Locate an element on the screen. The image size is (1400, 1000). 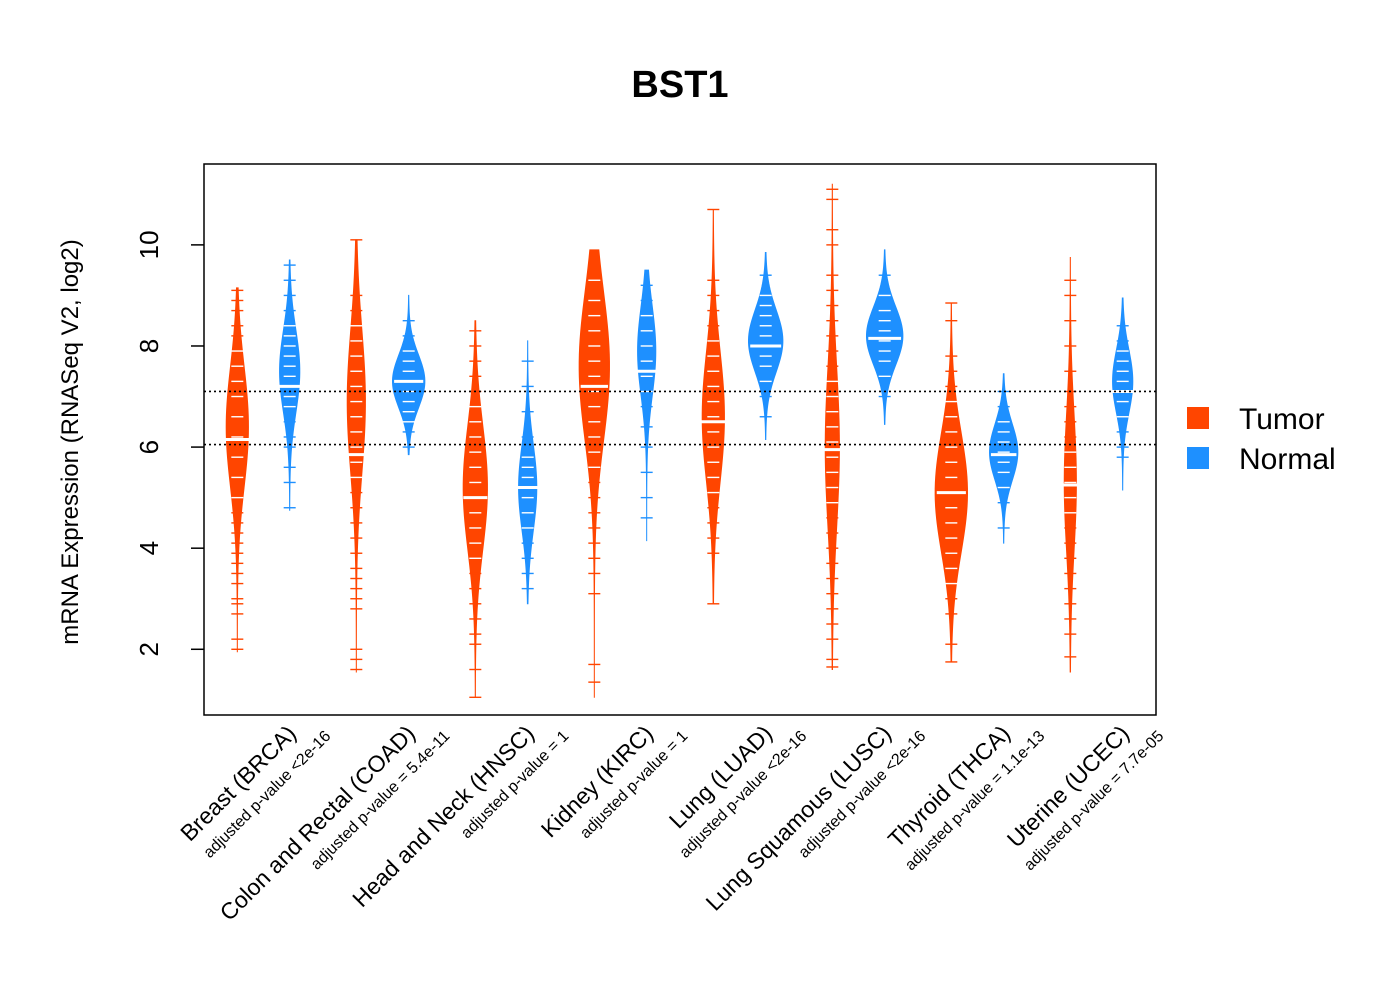
y-tick-label: 2 is located at coordinates (149, 649).